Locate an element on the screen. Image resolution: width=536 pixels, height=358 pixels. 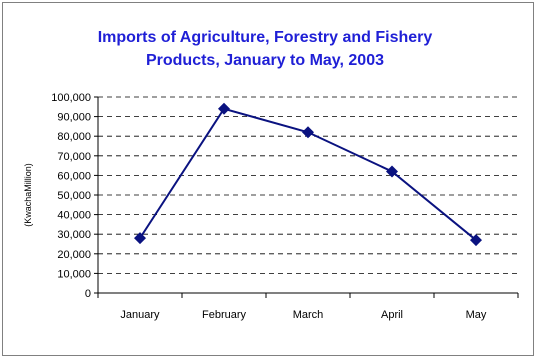
y-tick-label: 60,000 is located at coordinates (74, 176).